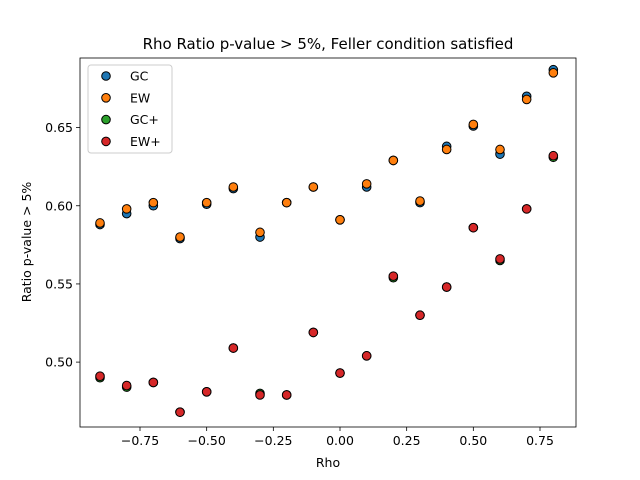 Image resolution: width=640 pixels, height=480 pixels. Describe the element at coordinates (140, 97) in the screenshot. I see `legend-label: EW` at that location.